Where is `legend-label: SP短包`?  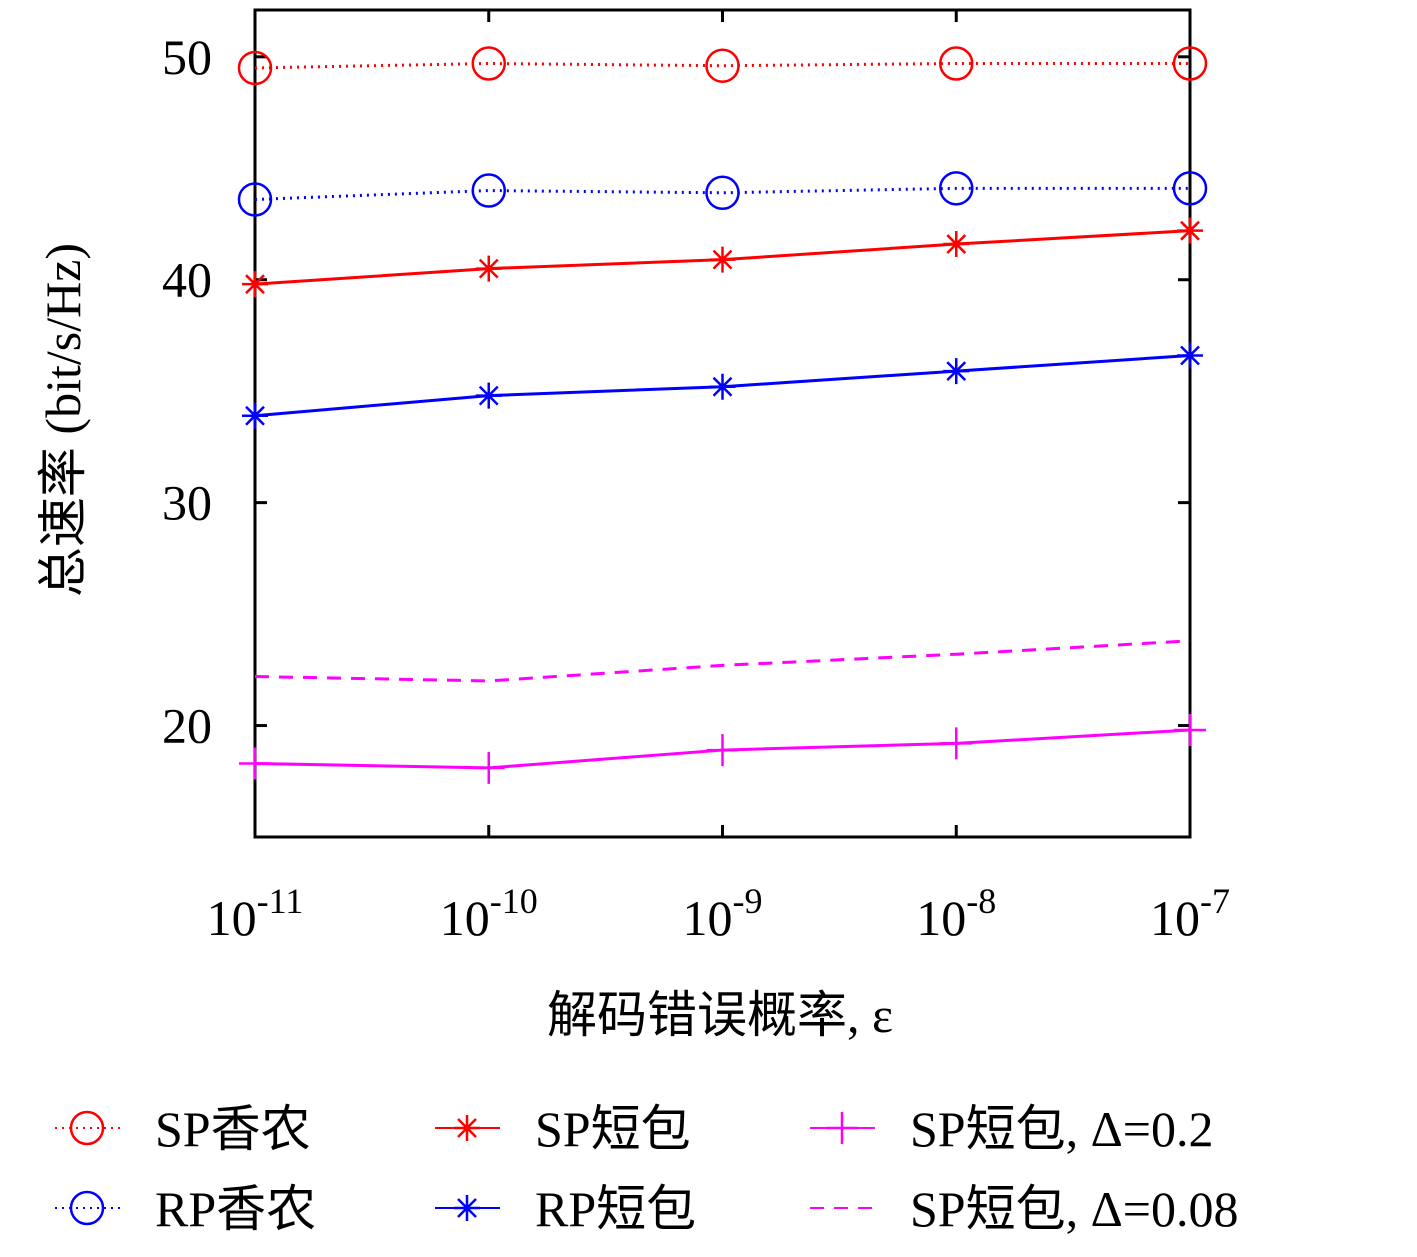
legend-label: SP短包 is located at coordinates (613, 1129).